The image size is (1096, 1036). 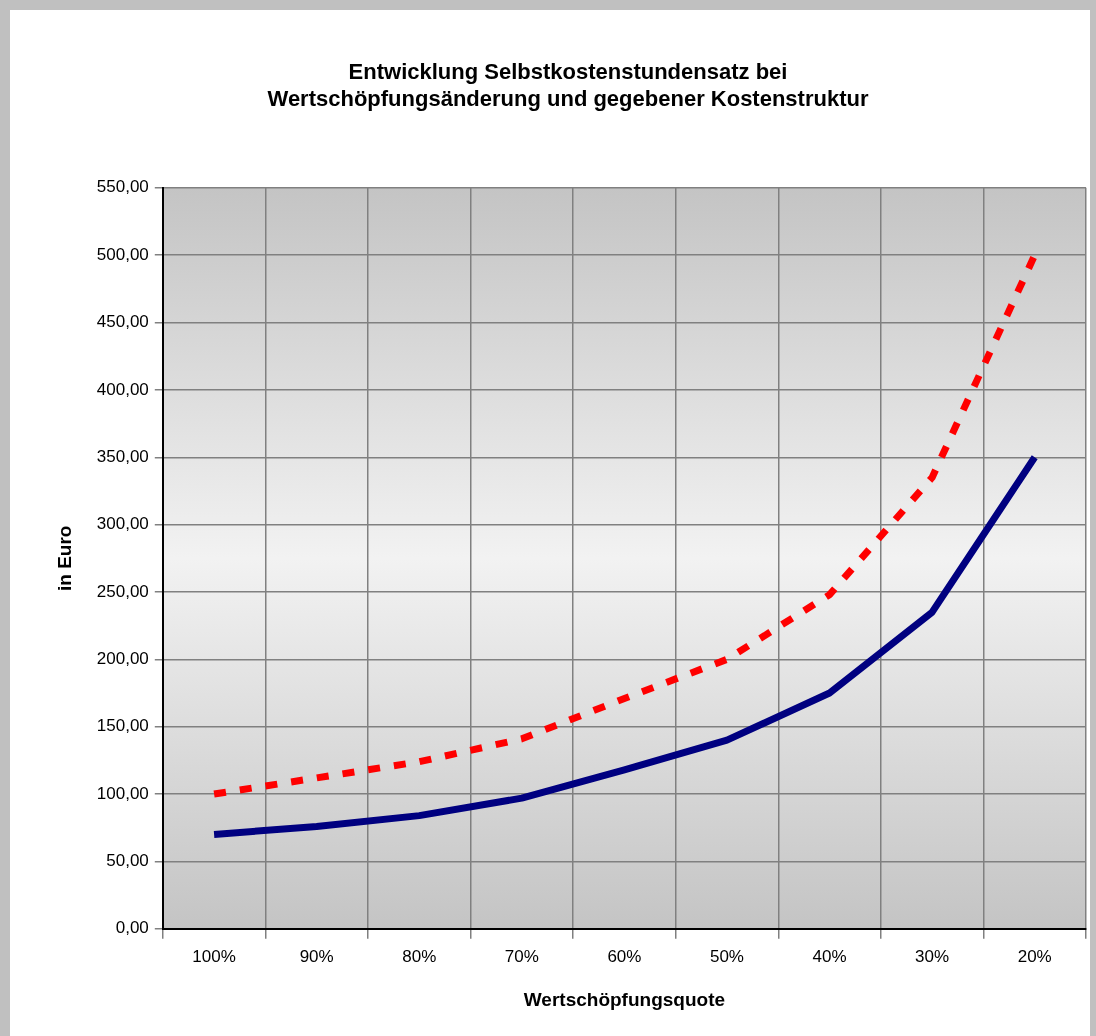 What do you see at coordinates (122, 726) in the screenshot?
I see `y-tick-label: 150,00` at bounding box center [122, 726].